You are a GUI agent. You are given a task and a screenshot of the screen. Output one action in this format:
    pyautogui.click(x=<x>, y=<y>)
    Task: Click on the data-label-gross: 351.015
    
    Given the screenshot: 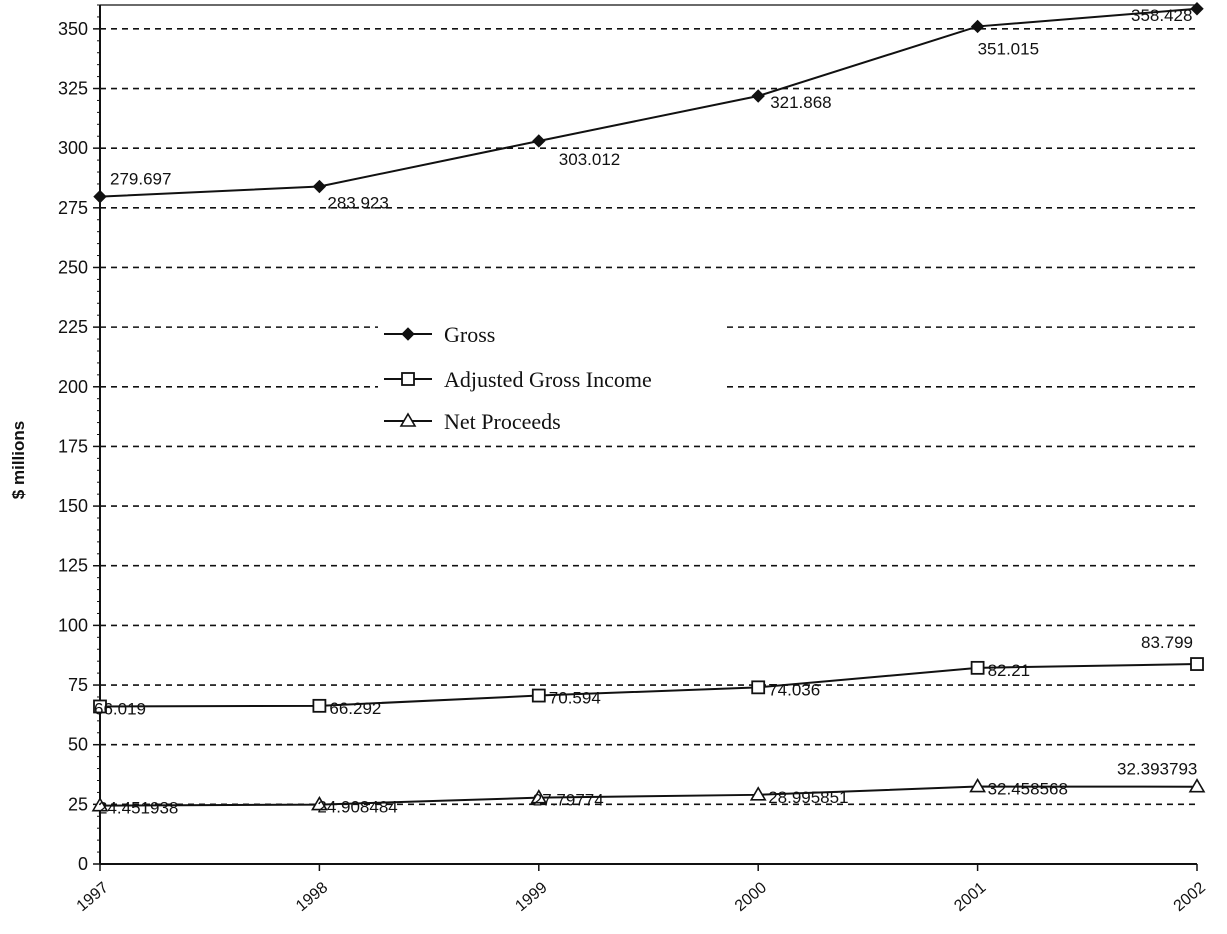 What is the action you would take?
    pyautogui.click(x=1008, y=48)
    